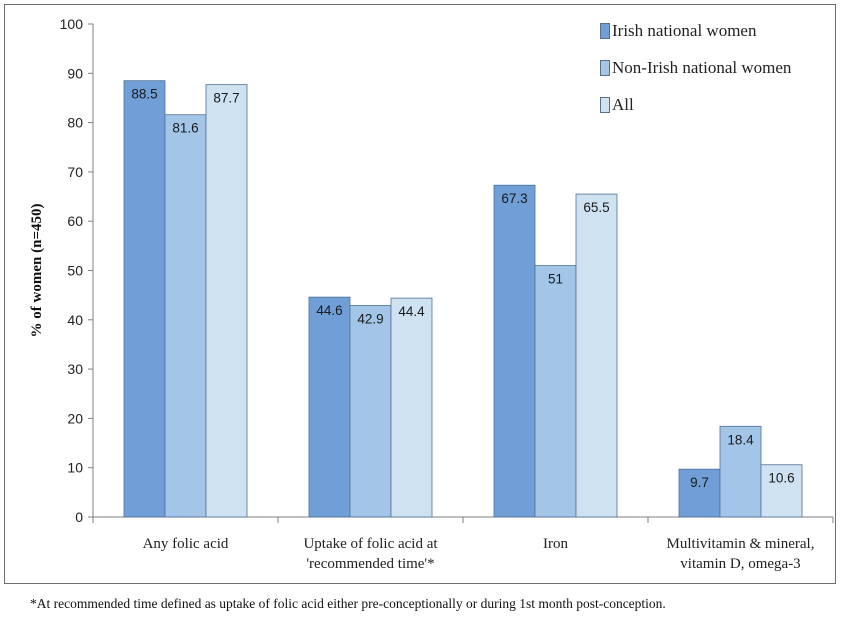 The image size is (842, 622). Describe the element at coordinates (623, 104) in the screenshot. I see `legend-label-all: All` at that location.